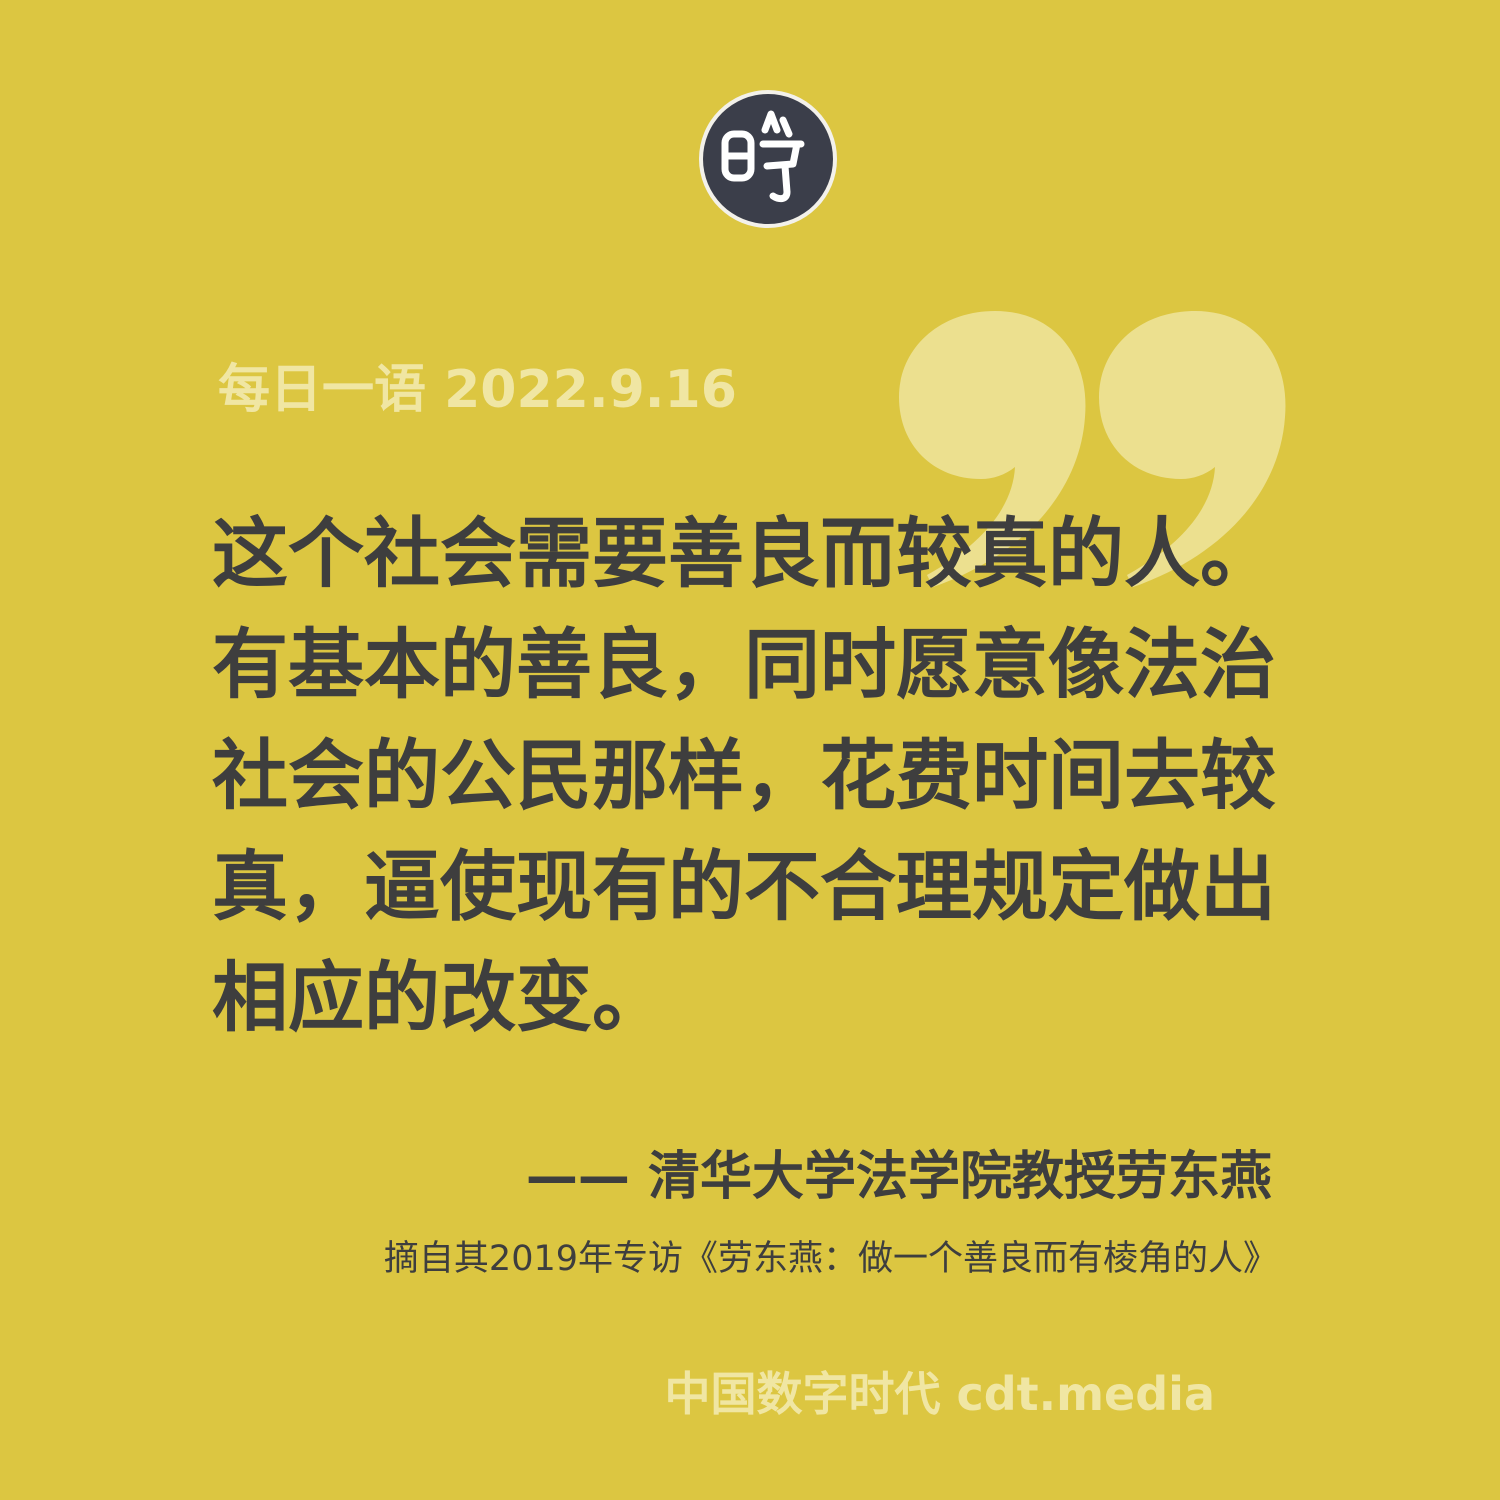  Describe the element at coordinates (744, 775) in the screenshot. I see `quote-line: 社会的公民那样，花费时间去较` at that location.